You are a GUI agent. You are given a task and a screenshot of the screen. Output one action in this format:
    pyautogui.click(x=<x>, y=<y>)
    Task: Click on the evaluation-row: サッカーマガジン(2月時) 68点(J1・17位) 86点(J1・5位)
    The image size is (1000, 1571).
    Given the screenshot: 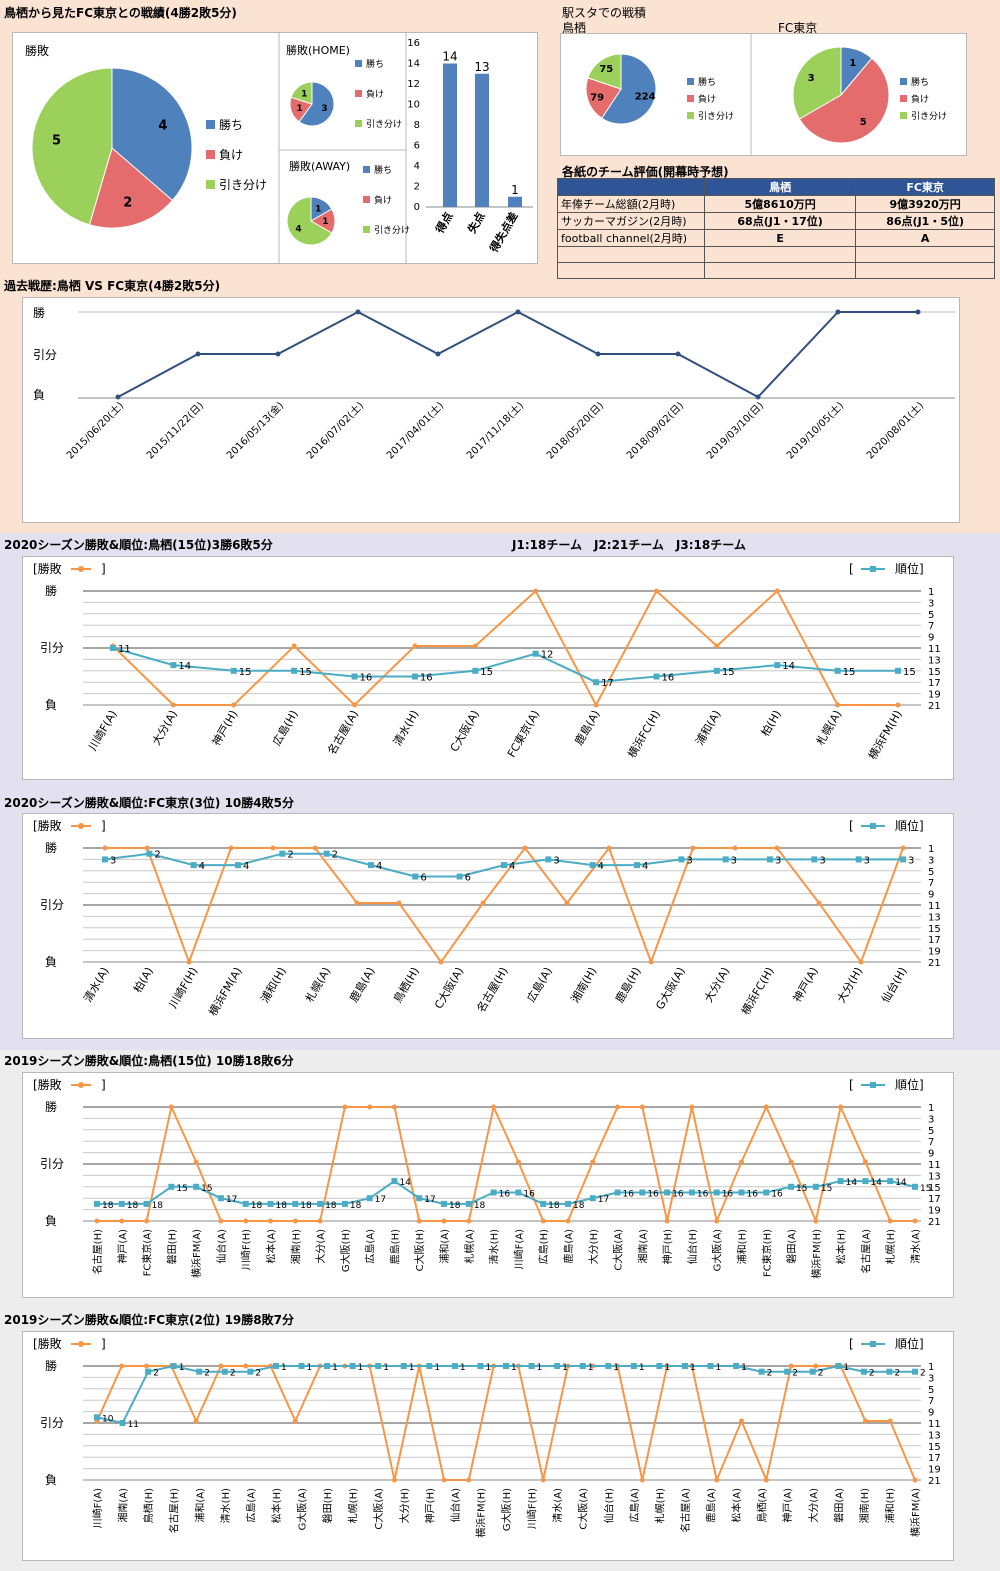 What is the action you would take?
    pyautogui.click(x=776, y=221)
    